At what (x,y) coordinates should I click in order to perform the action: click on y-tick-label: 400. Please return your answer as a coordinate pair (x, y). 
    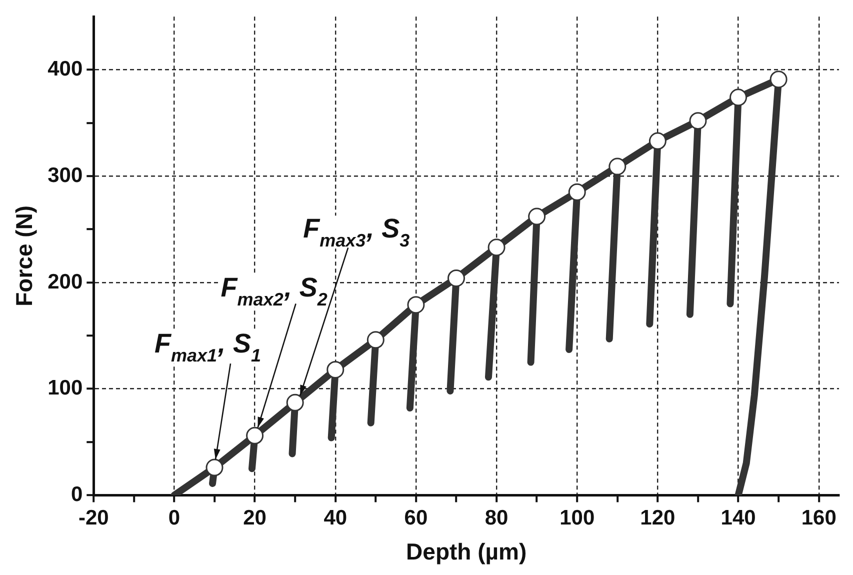
    Looking at the image, I should click on (65, 69).